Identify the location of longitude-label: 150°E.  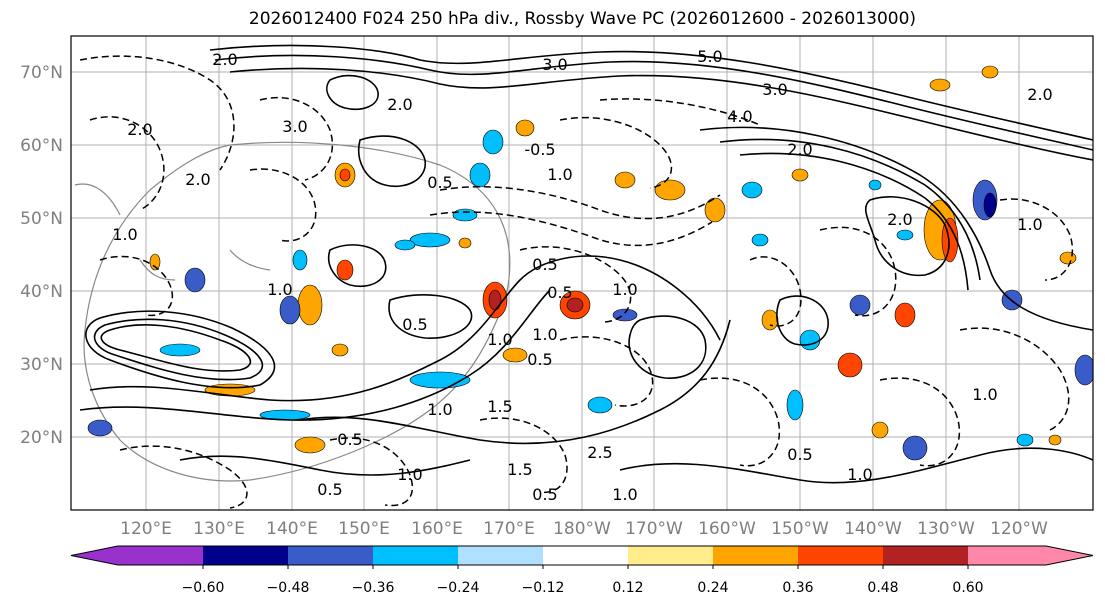
(364, 529).